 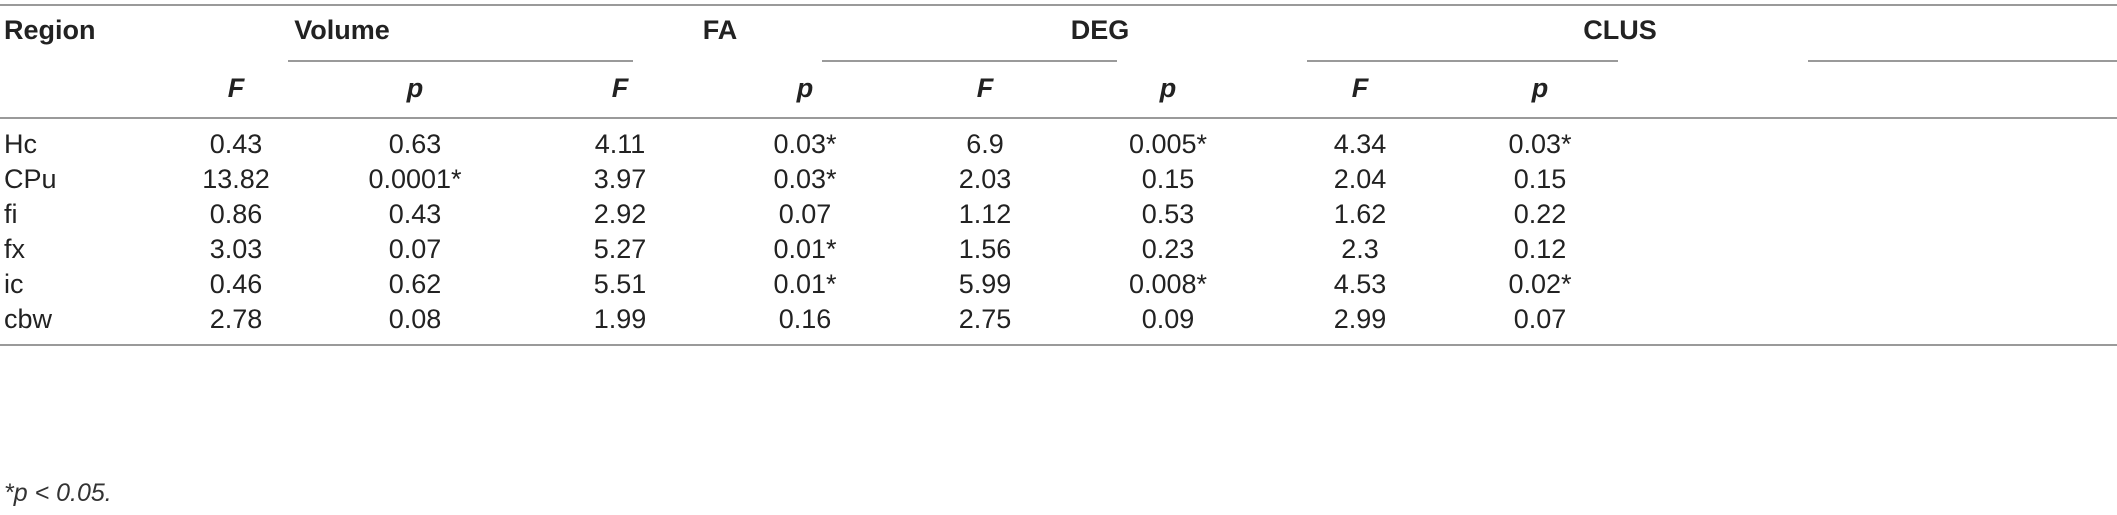 What do you see at coordinates (30, 179) in the screenshot?
I see `row-label: CPu` at bounding box center [30, 179].